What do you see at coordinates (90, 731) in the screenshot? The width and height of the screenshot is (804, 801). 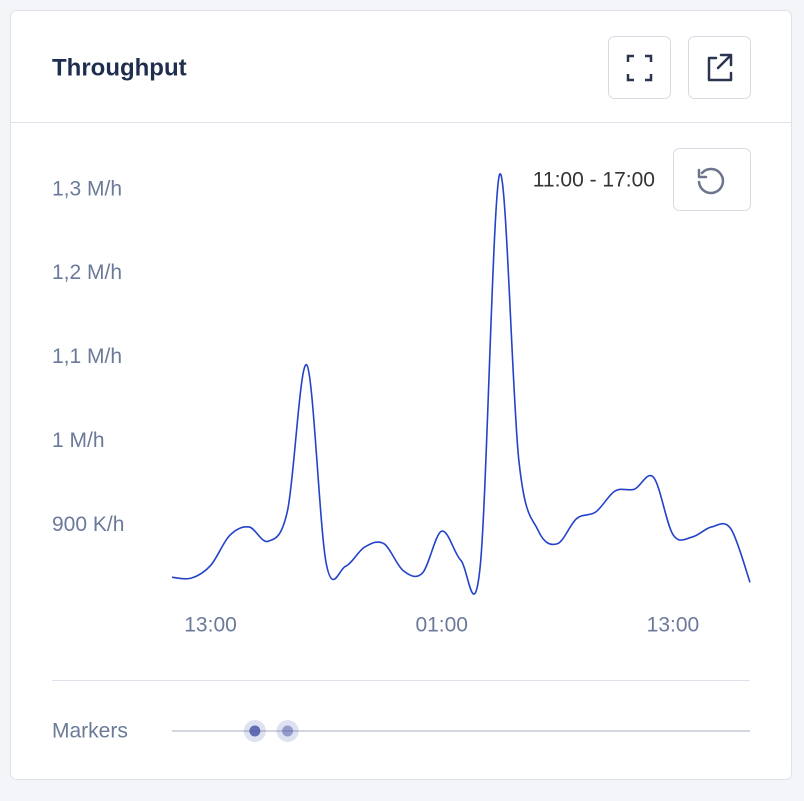 I see `markers-label: Markers` at bounding box center [90, 731].